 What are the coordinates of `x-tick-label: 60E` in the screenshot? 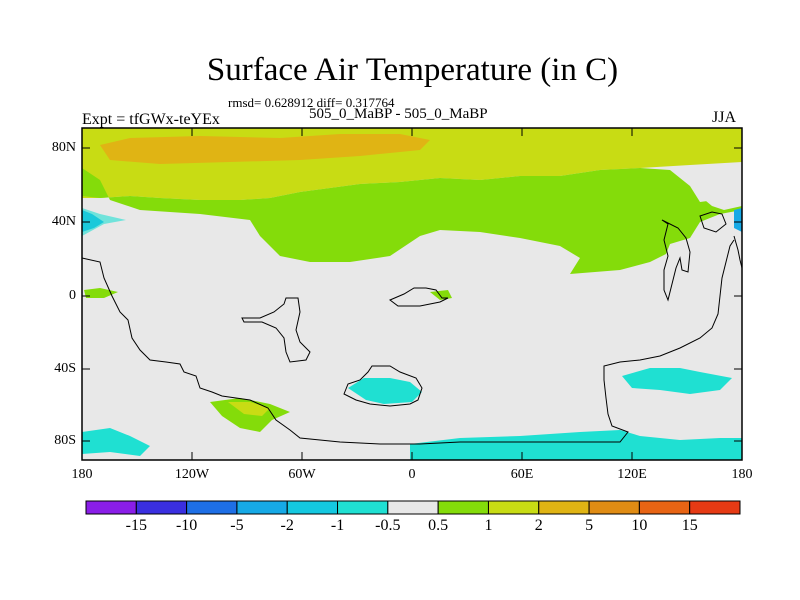 It's located at (522, 474).